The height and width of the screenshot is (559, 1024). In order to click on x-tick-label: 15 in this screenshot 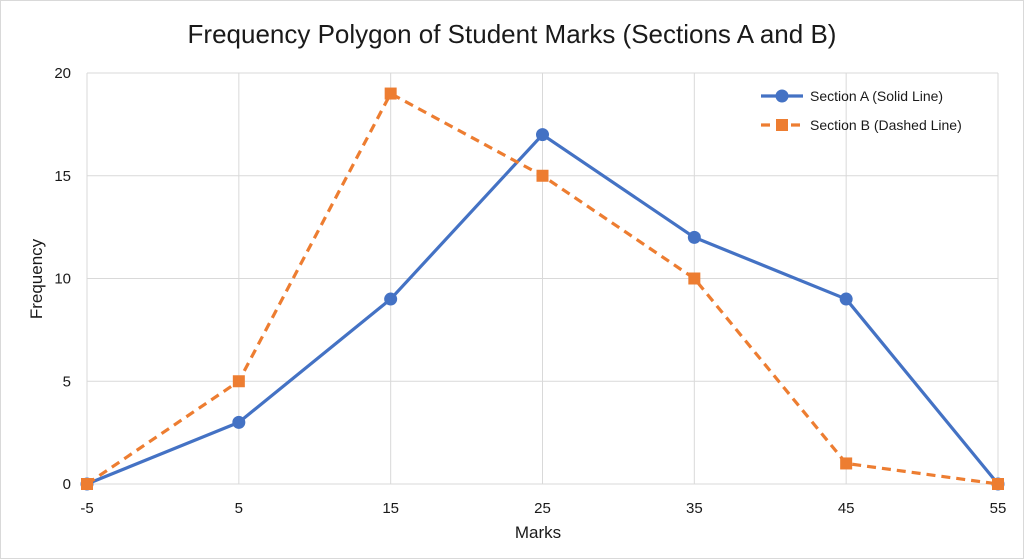, I will do `click(390, 508)`.